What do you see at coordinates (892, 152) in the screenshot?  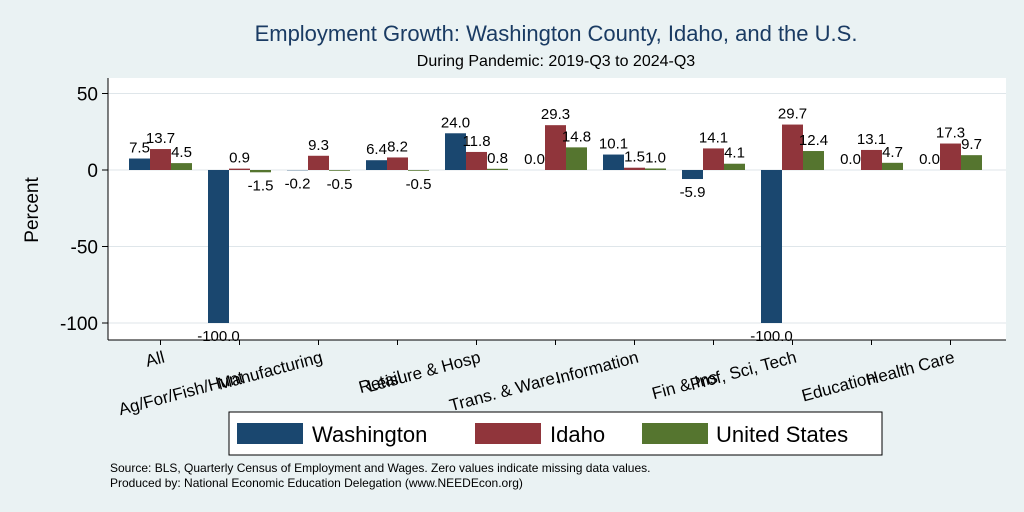 I see `data-label-united-states-education: 4.7` at bounding box center [892, 152].